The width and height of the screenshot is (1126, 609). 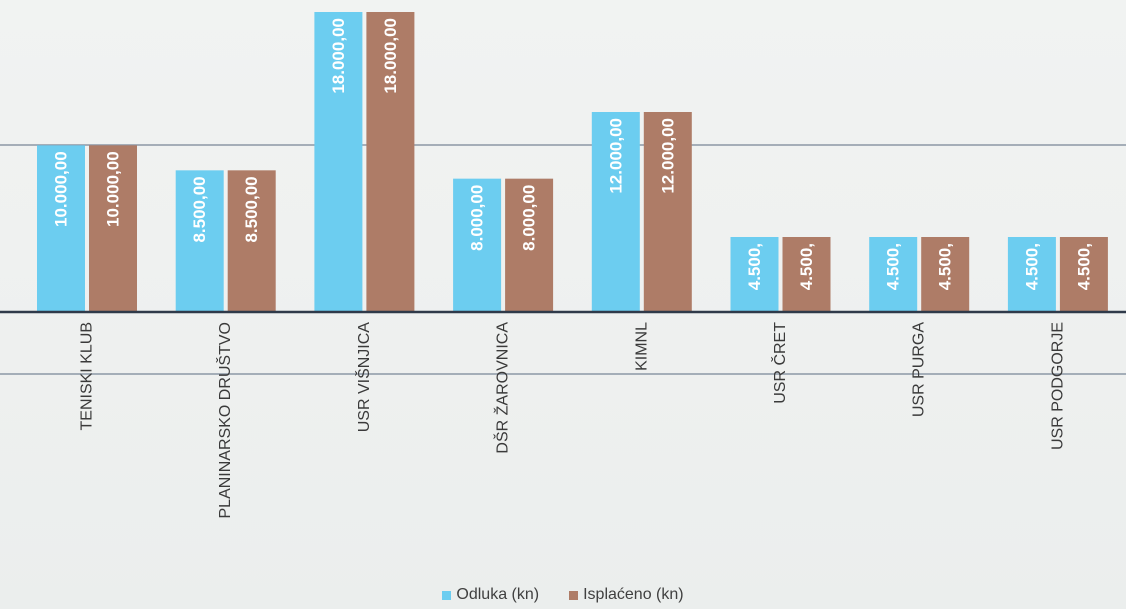 What do you see at coordinates (224, 420) in the screenshot?
I see `x-tick-label: PLANINARSKO DRUŠTVO` at bounding box center [224, 420].